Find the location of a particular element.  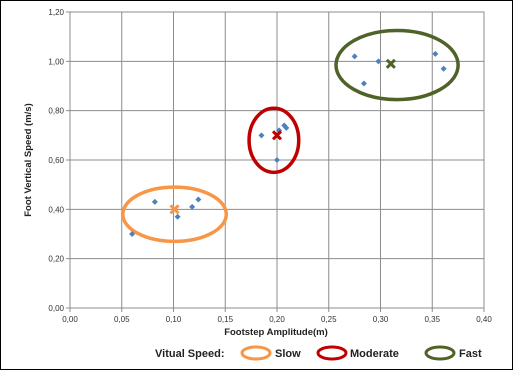

y-tick-label: 0,20 is located at coordinates (56, 259).